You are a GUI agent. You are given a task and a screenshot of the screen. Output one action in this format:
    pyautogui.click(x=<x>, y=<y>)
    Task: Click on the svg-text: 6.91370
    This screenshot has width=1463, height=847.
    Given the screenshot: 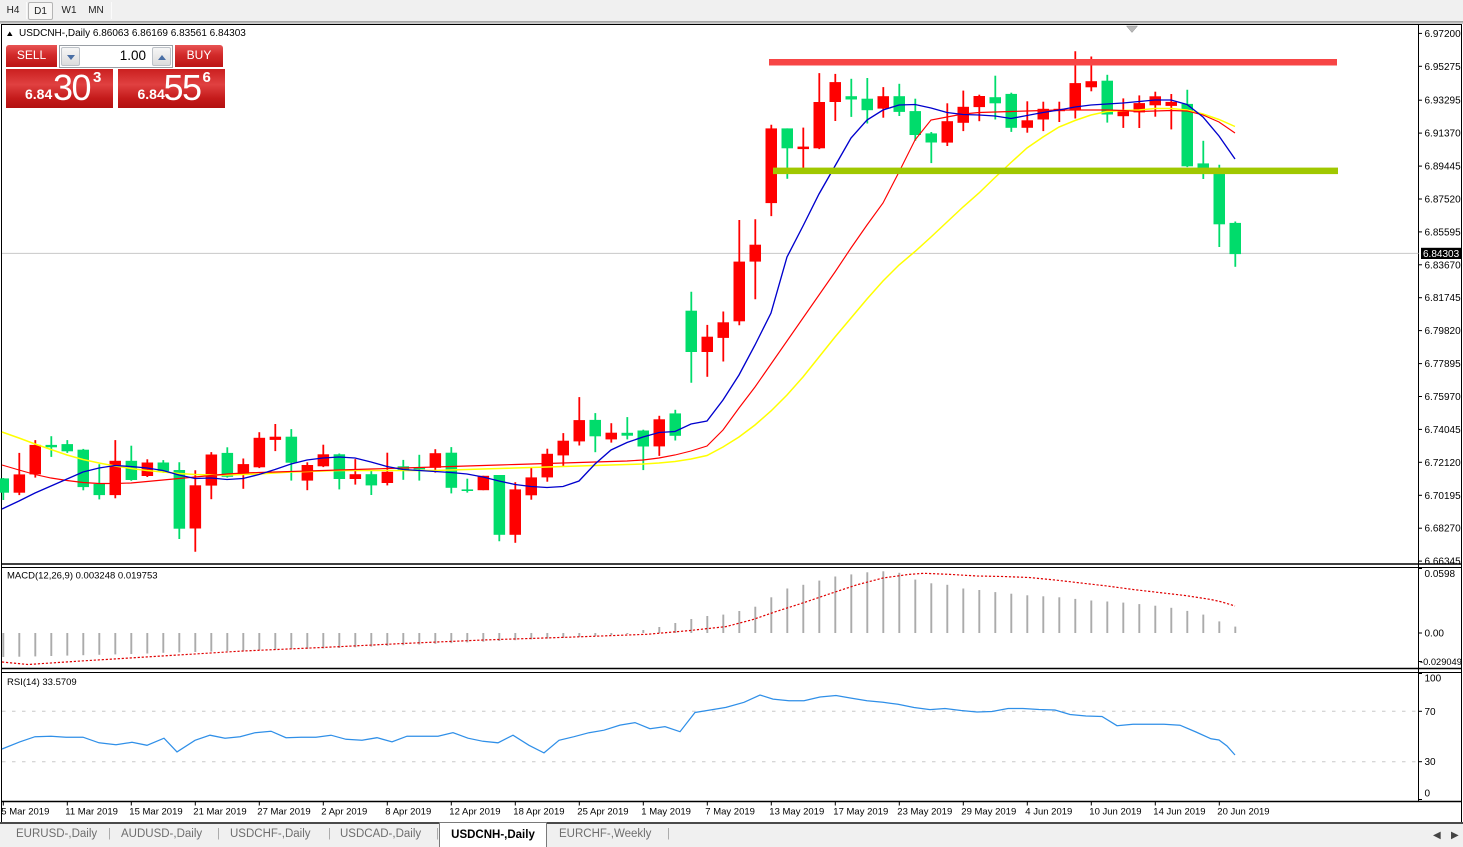 What is the action you would take?
    pyautogui.click(x=1443, y=134)
    